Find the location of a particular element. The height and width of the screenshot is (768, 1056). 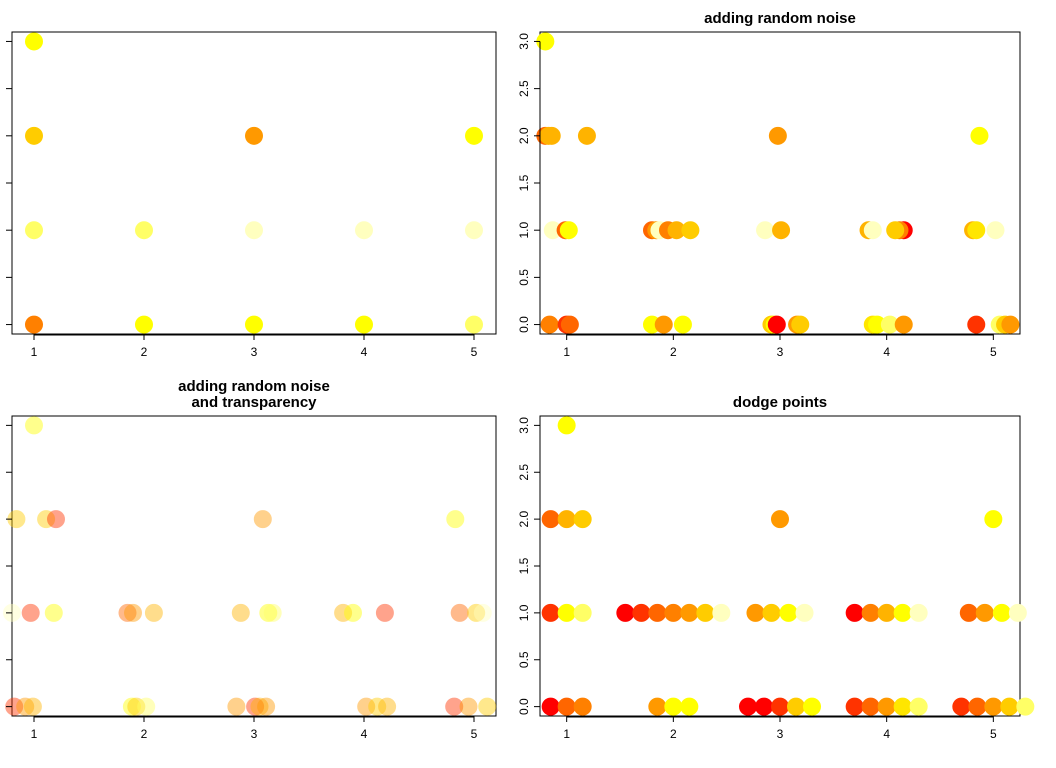

panel-4-y-axis: 0.0 0.5 1.0 1.5 2.0 2.5 3.0 is located at coordinates (529, 566).